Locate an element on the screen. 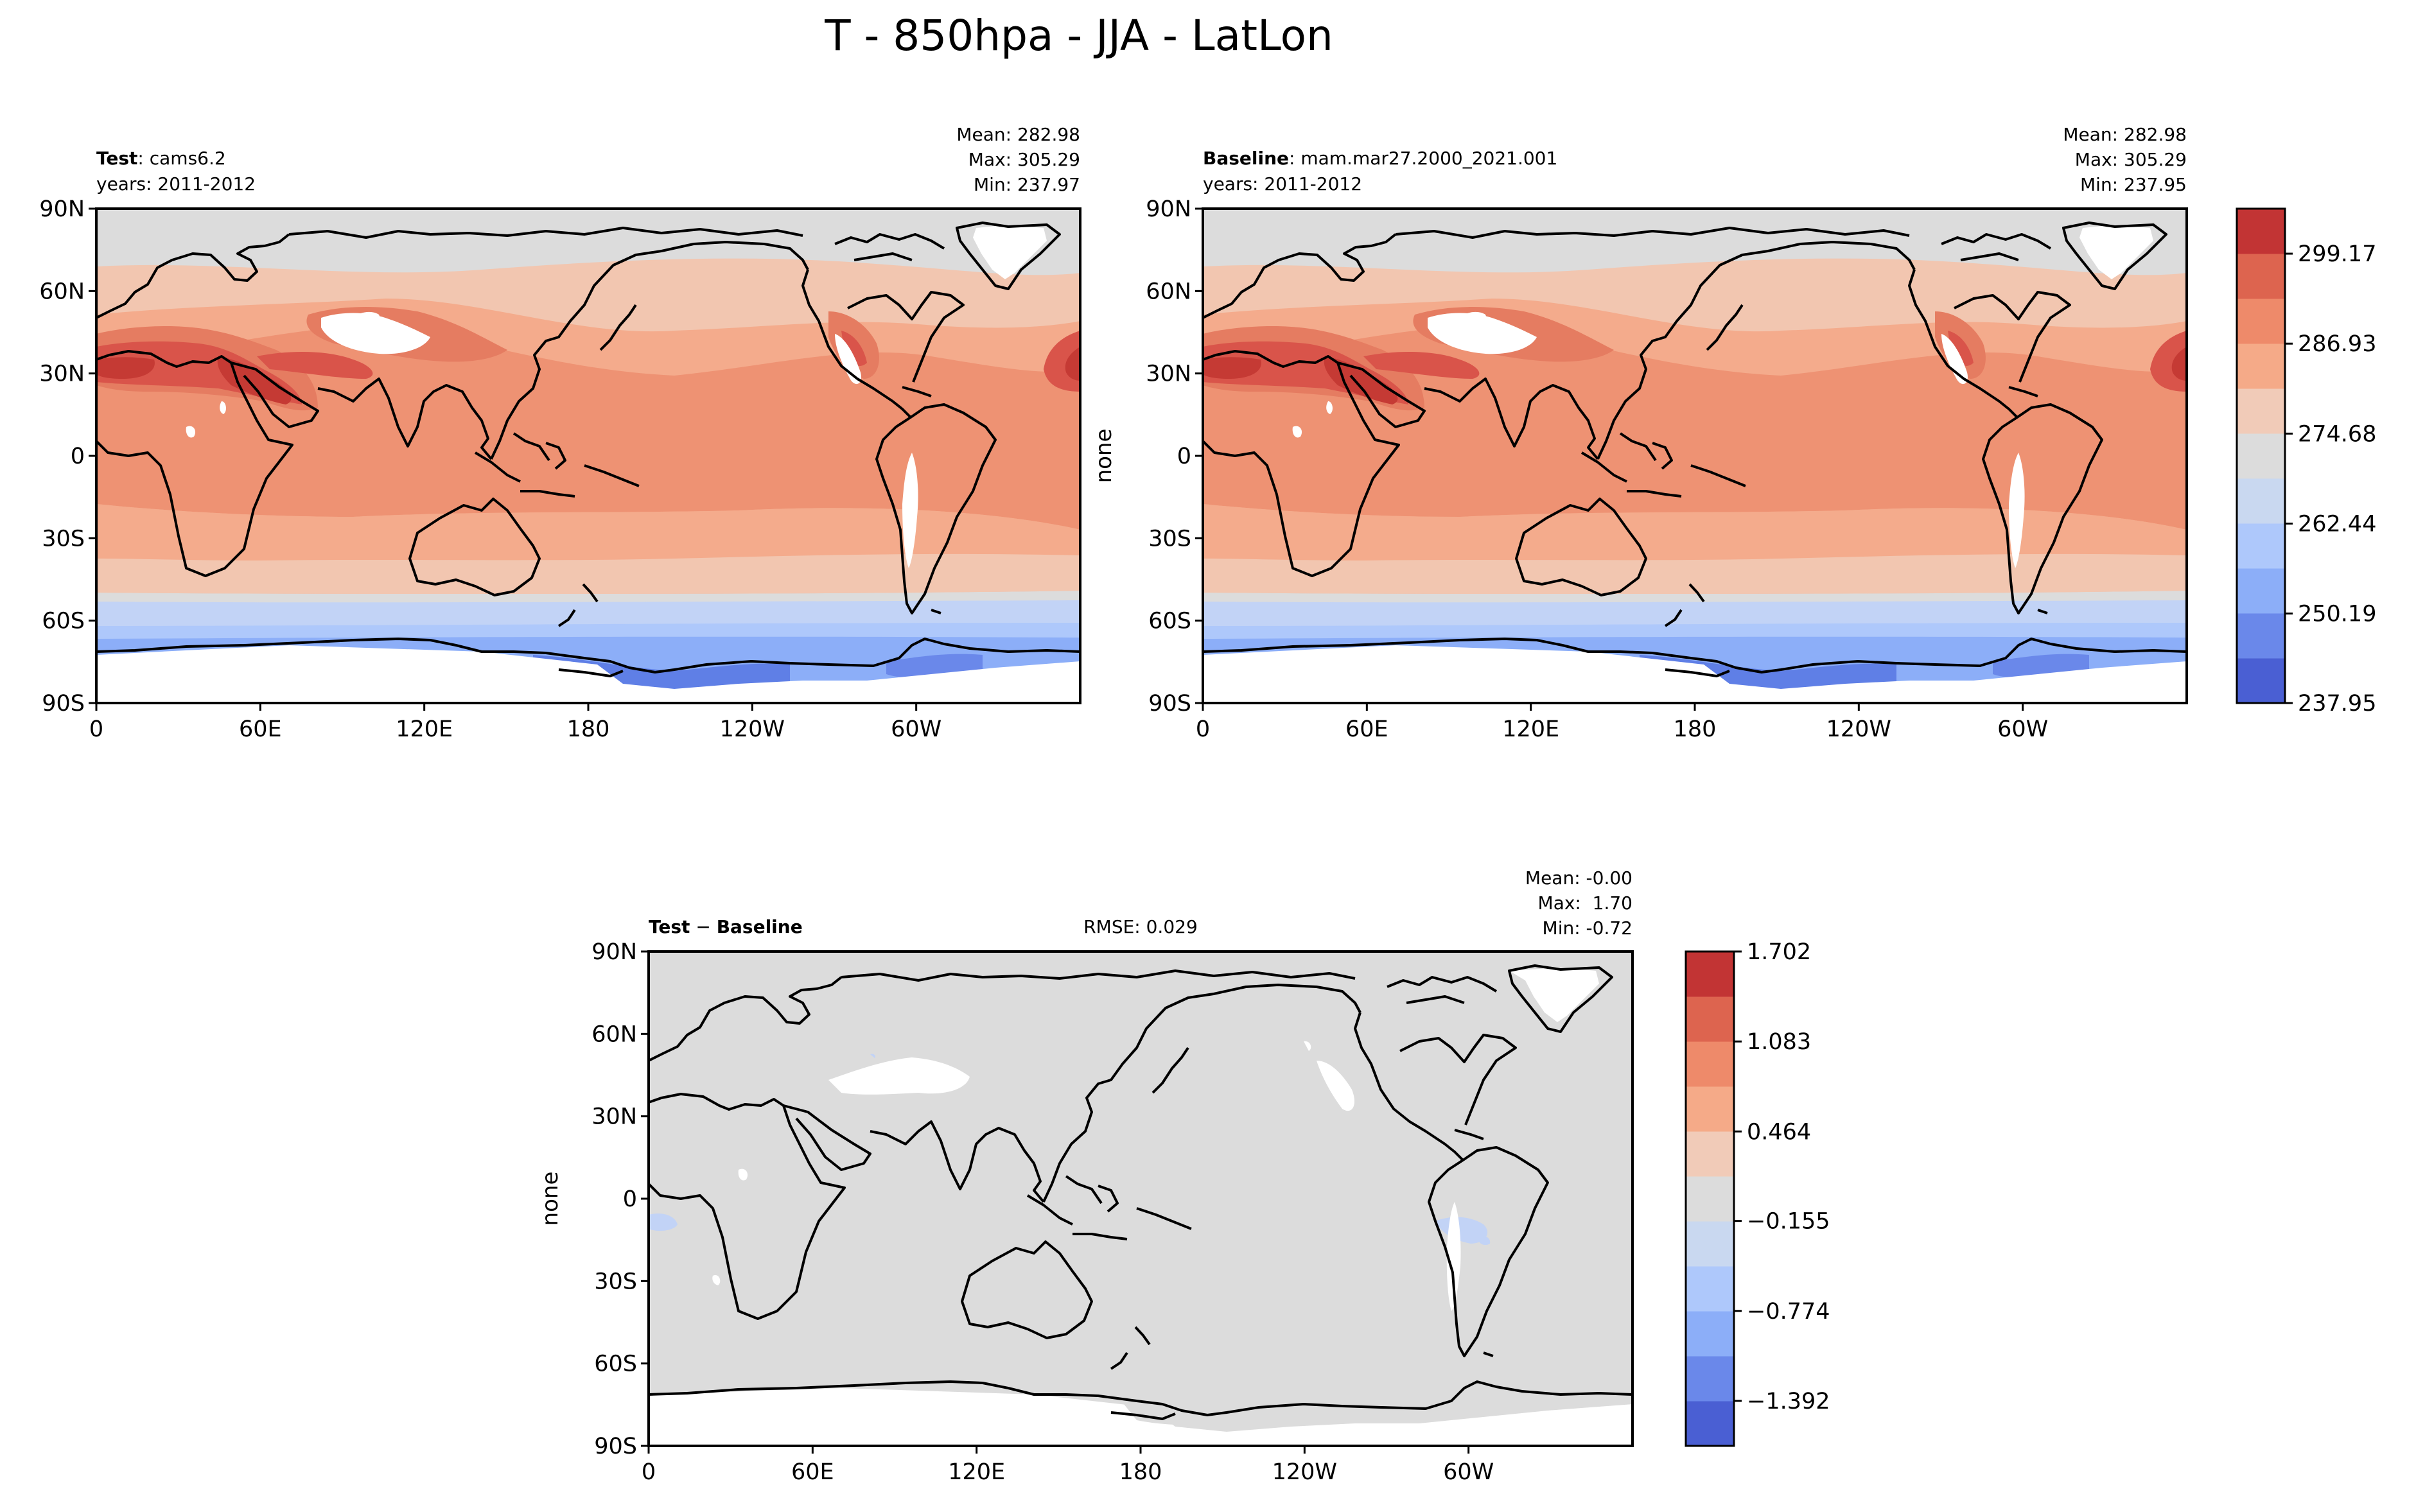 This screenshot has height=1512, width=2416. baseline-stat-mean: Mean: 282.98 is located at coordinates (2125, 134).